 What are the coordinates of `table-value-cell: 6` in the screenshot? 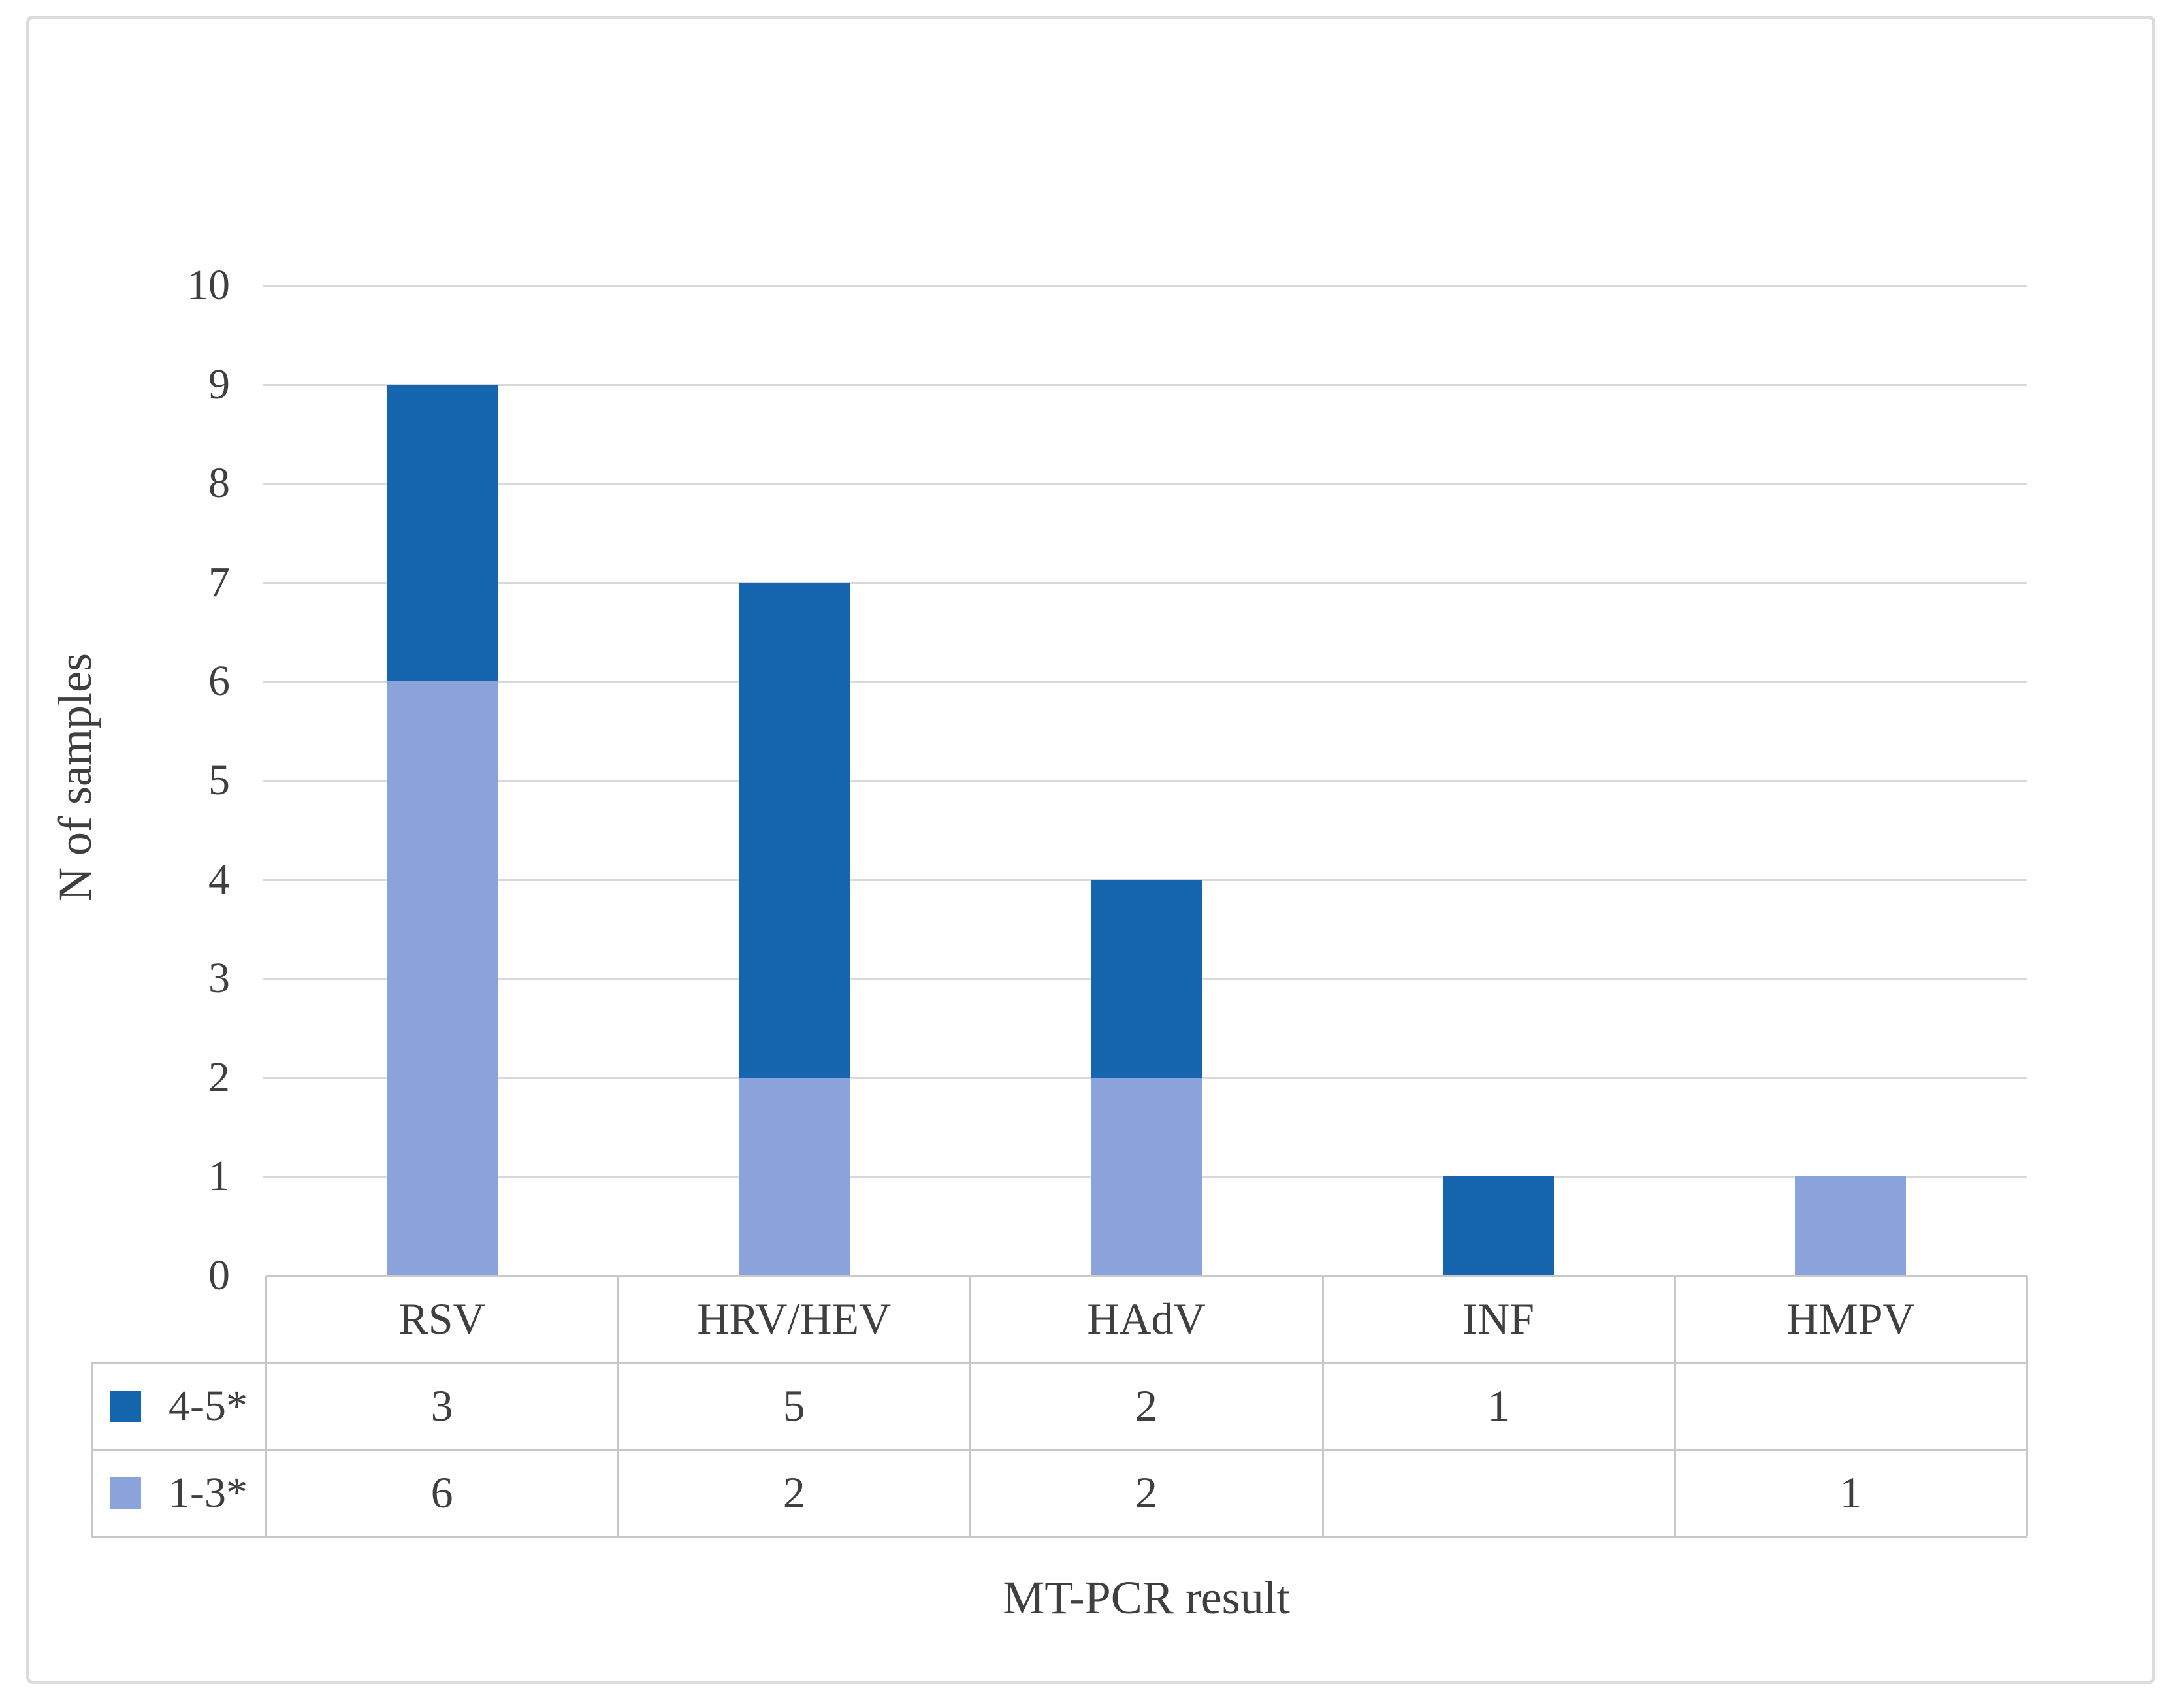 It's located at (441, 1493).